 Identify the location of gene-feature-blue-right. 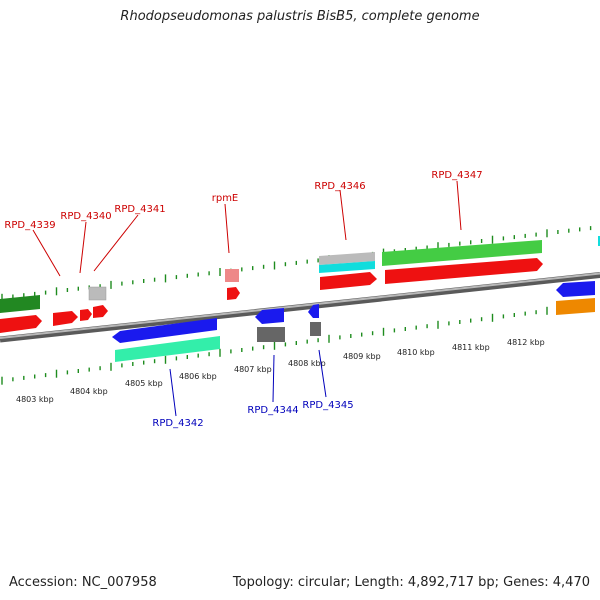
(575, 289).